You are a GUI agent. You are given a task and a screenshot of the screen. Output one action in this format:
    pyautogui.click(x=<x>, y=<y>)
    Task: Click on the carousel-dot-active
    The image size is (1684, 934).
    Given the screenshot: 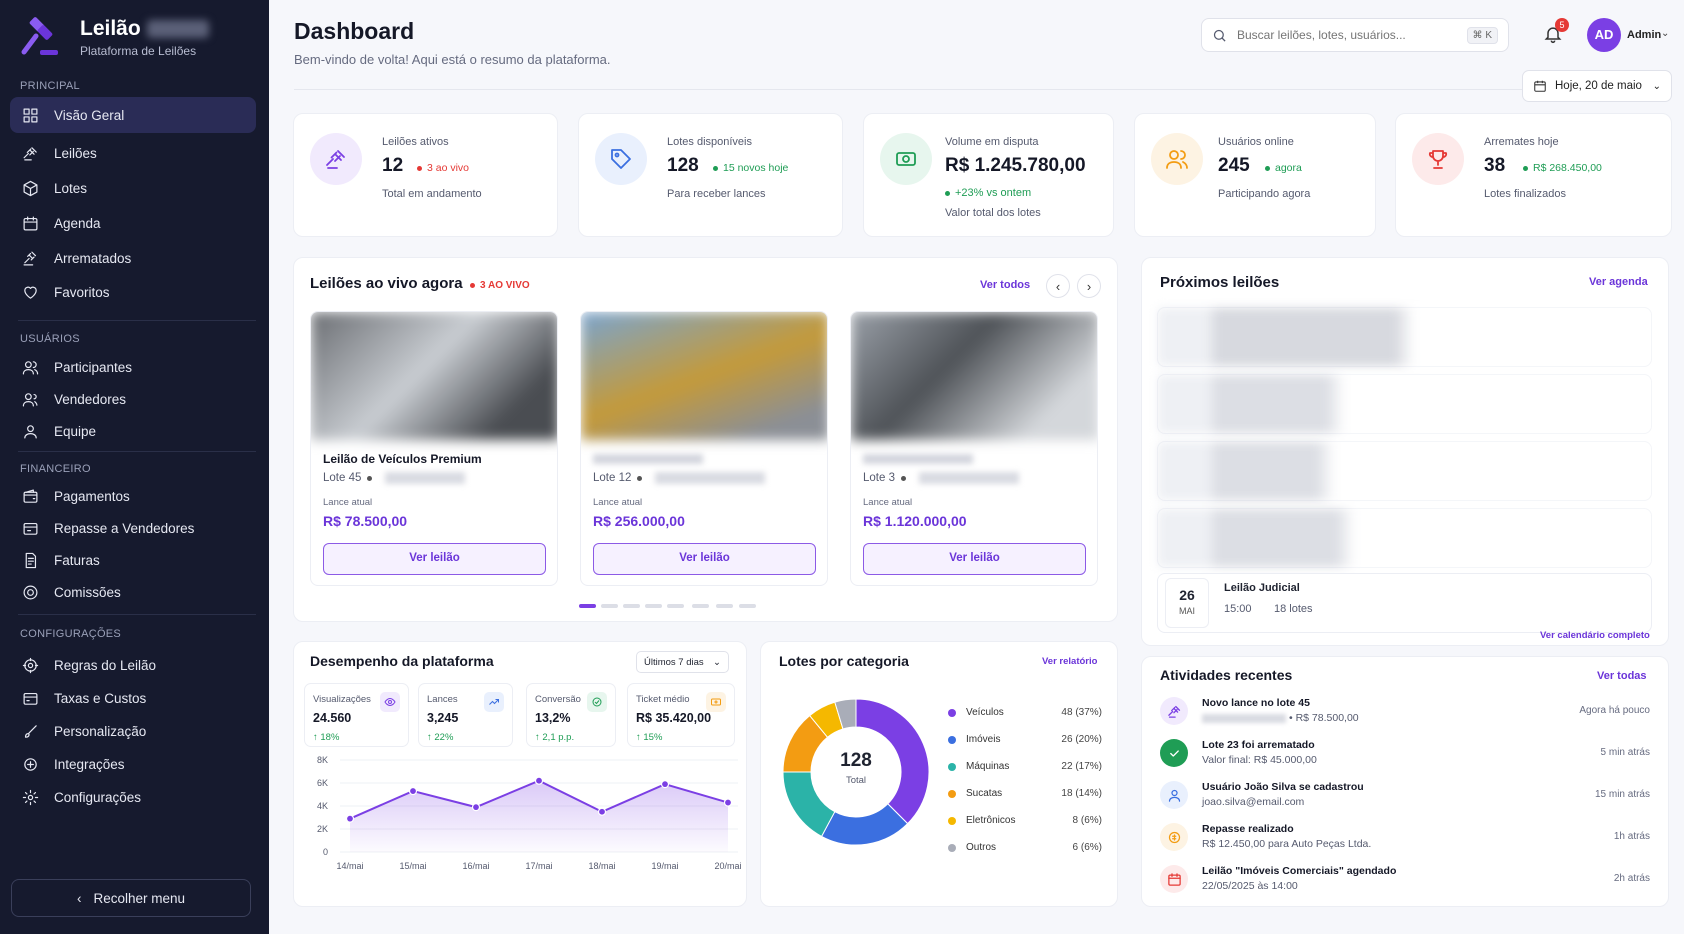 What is the action you would take?
    pyautogui.click(x=587, y=606)
    